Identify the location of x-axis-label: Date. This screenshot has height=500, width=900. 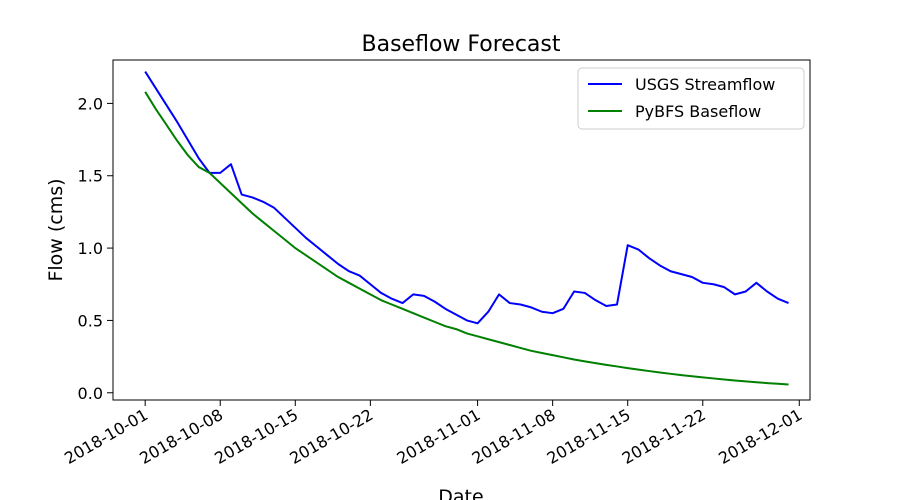
(460, 493).